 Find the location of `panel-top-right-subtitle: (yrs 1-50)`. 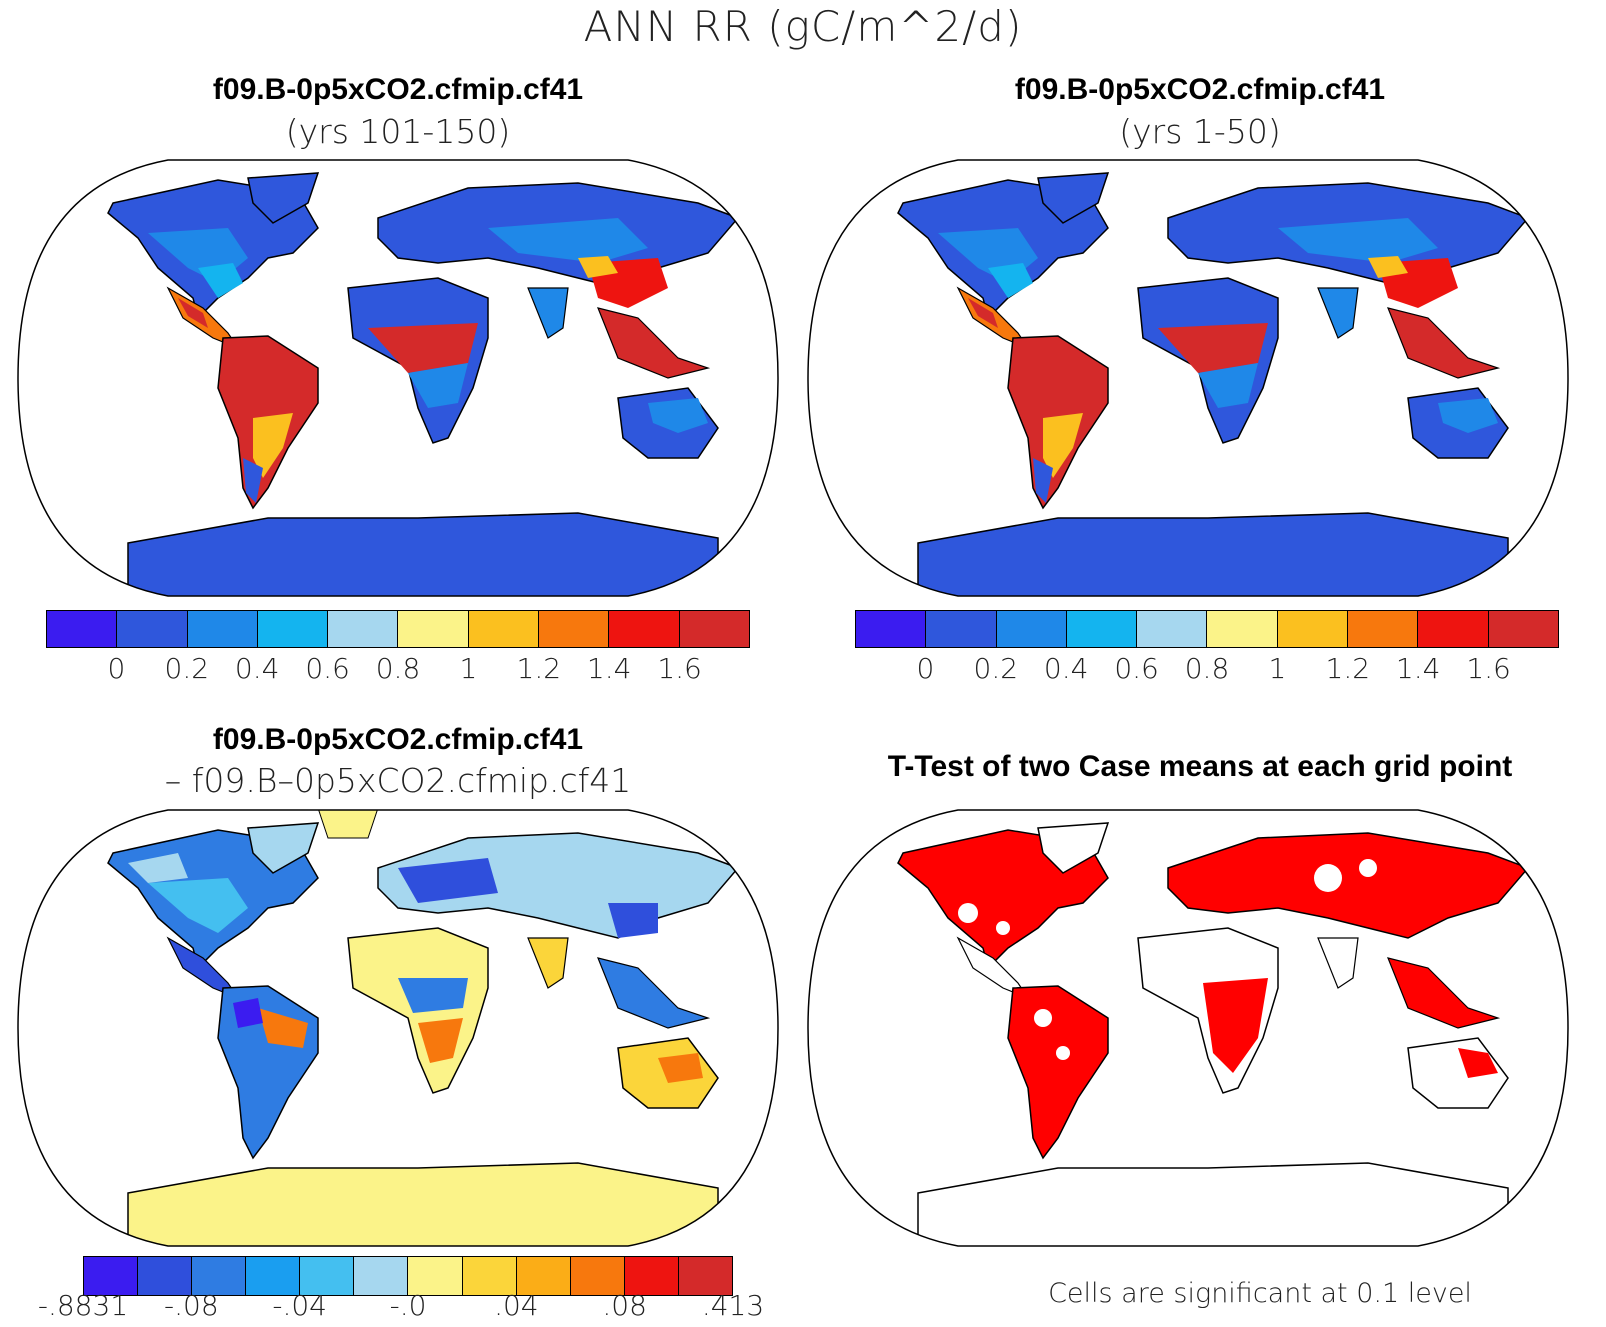

panel-top-right-subtitle: (yrs 1-50) is located at coordinates (1200, 131).